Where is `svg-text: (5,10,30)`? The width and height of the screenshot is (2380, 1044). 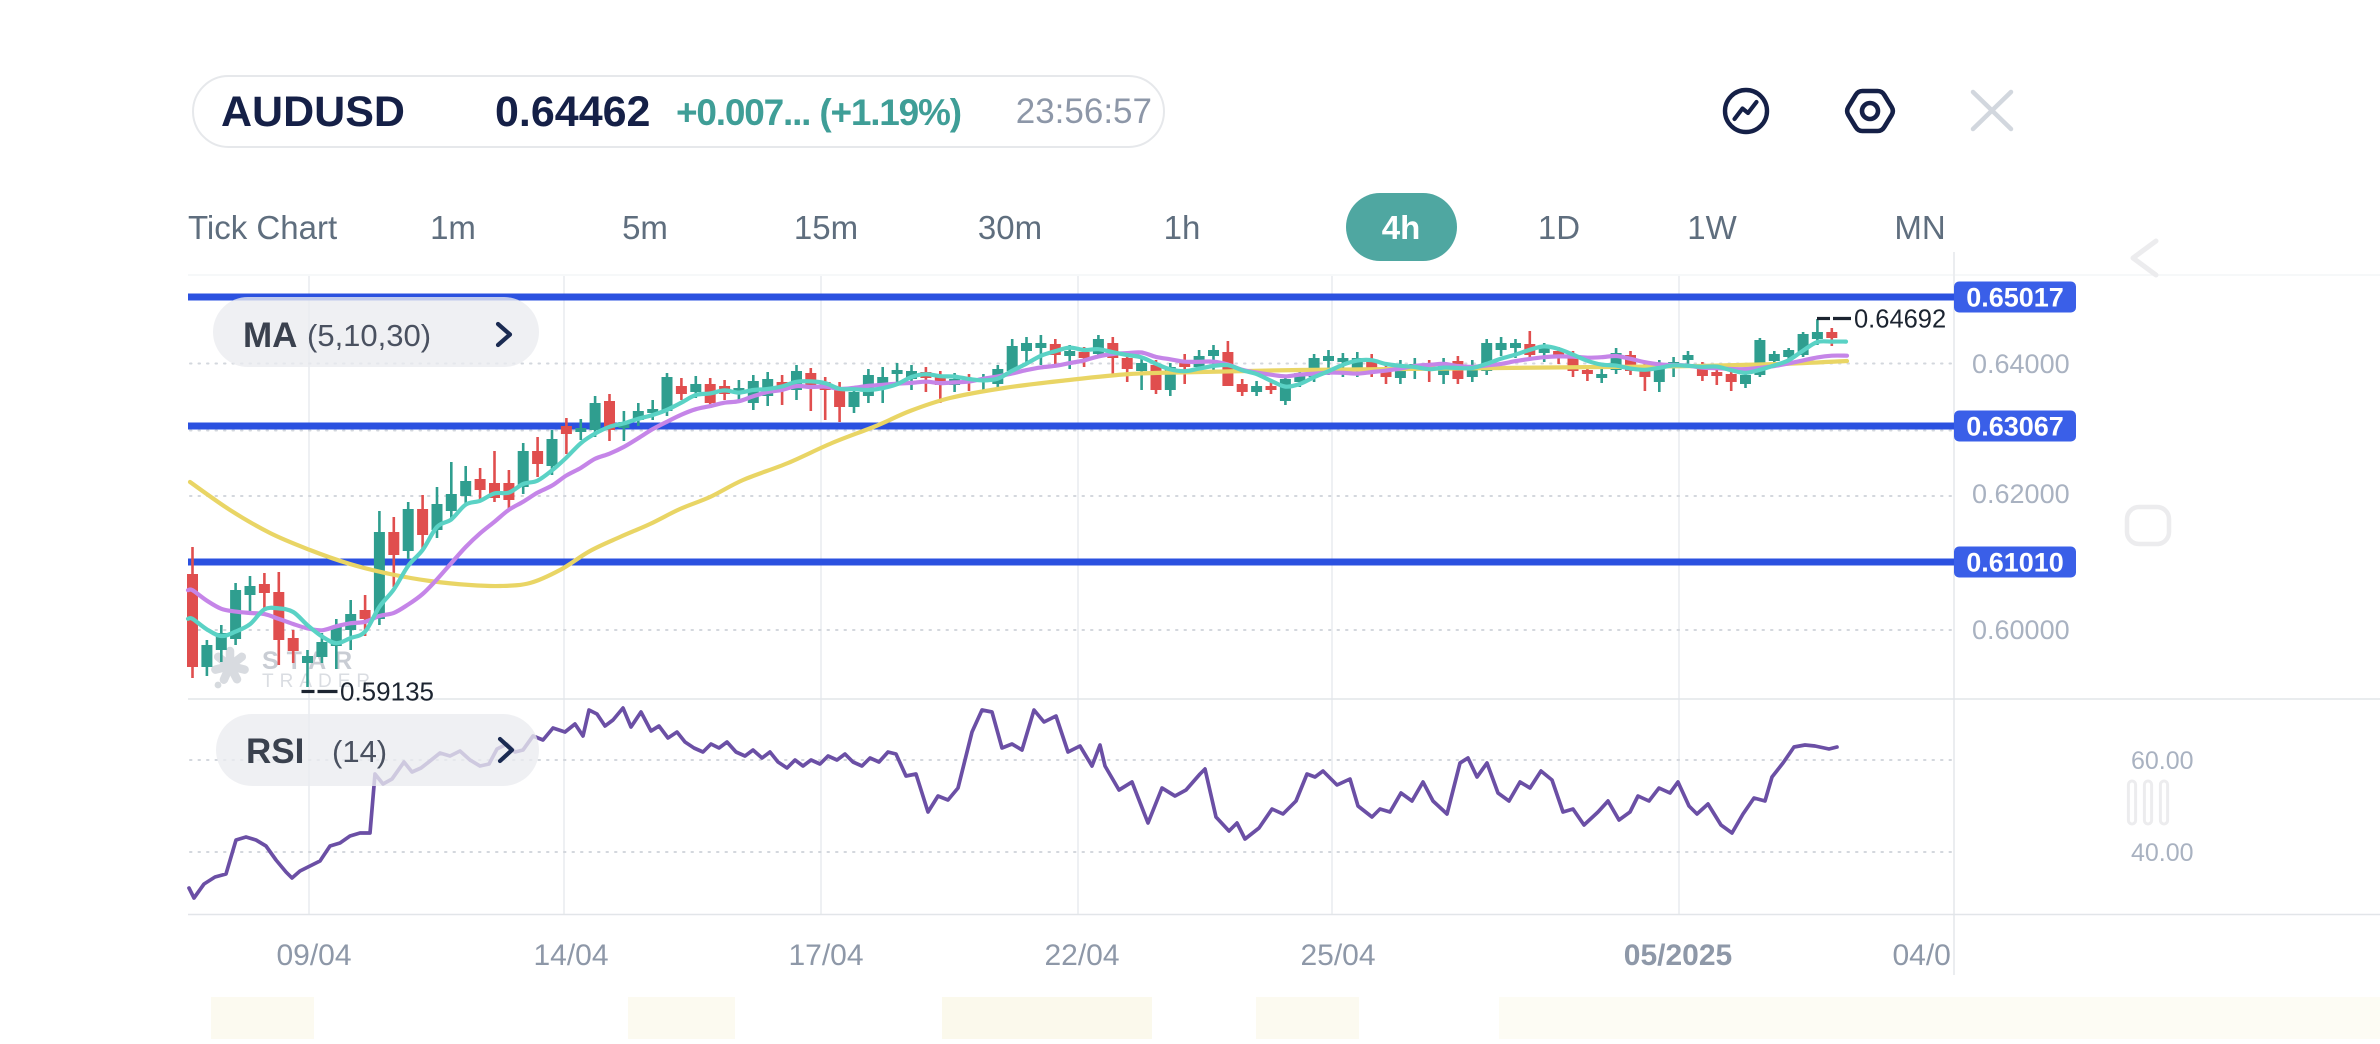
svg-text: (5,10,30) is located at coordinates (369, 335).